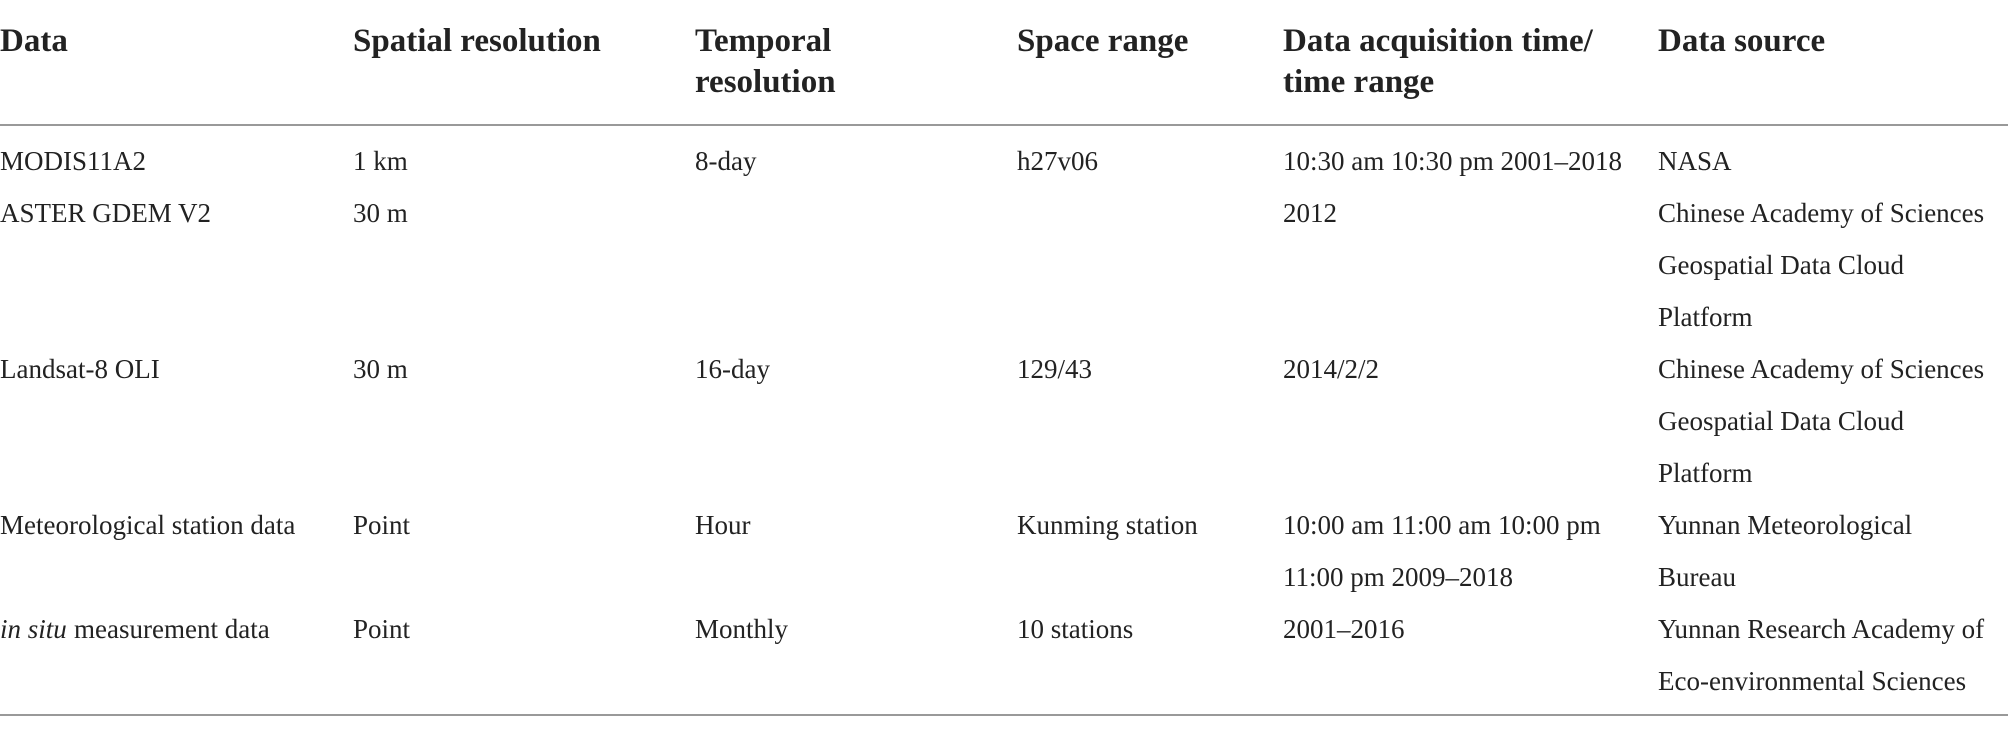 The image size is (2008, 734). What do you see at coordinates (1695, 161) in the screenshot?
I see `table-cell: NASA` at bounding box center [1695, 161].